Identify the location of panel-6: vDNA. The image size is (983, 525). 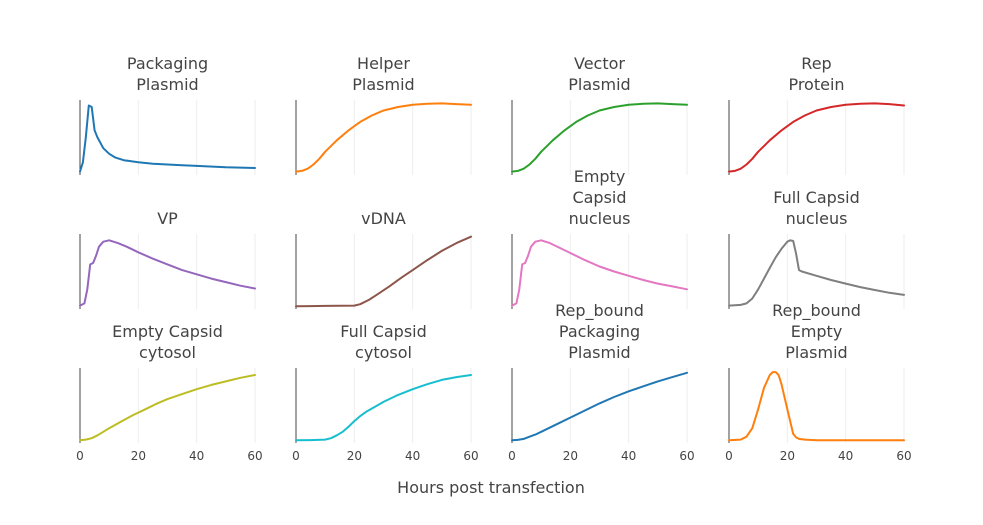
(383, 259).